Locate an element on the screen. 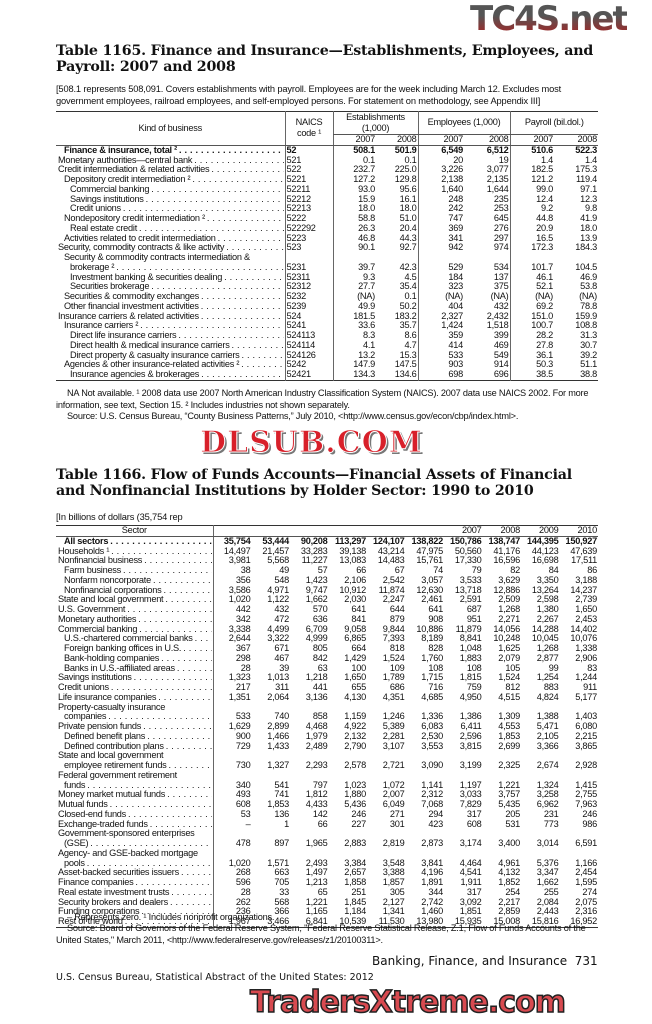  row-label-wrap: U.S. Government is located at coordinates (134, 610).